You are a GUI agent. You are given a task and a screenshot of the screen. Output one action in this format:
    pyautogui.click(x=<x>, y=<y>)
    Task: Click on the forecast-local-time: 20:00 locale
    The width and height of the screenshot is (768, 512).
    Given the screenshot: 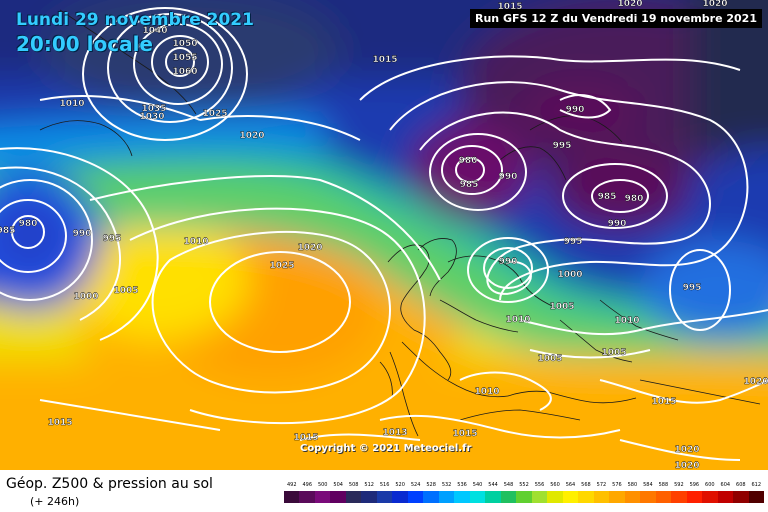 What is the action you would take?
    pyautogui.click(x=84, y=44)
    